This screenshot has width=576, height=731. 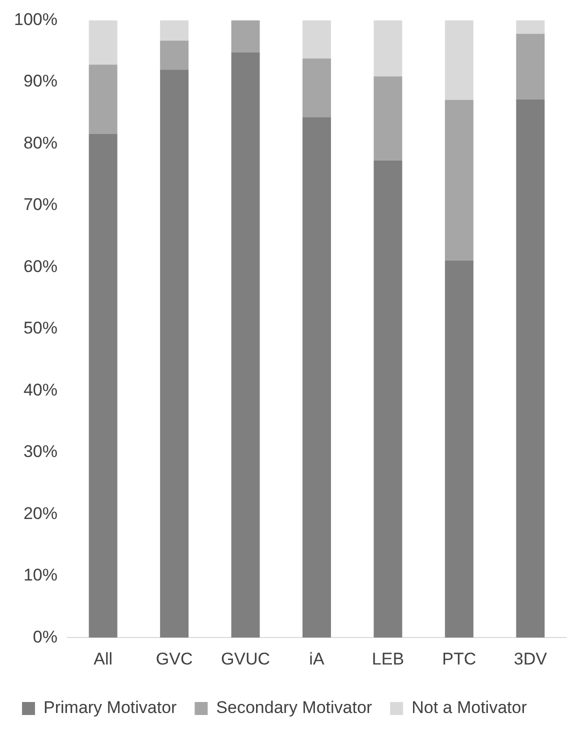 I want to click on legend-label: Not a Motivator, so click(x=470, y=708).